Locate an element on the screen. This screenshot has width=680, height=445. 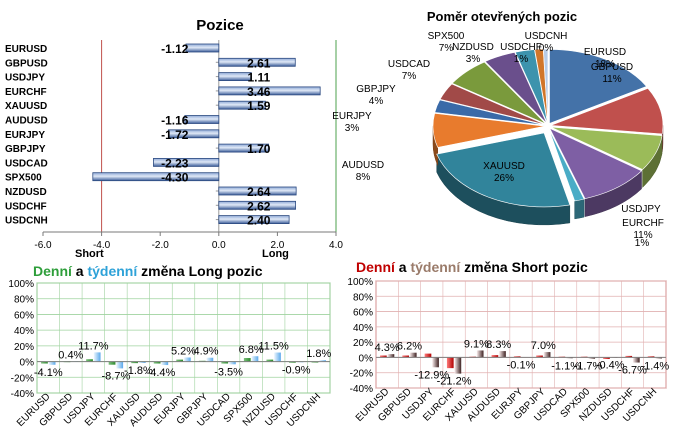
pie-title: Poměr otevřených pozic is located at coordinates (502, 16).